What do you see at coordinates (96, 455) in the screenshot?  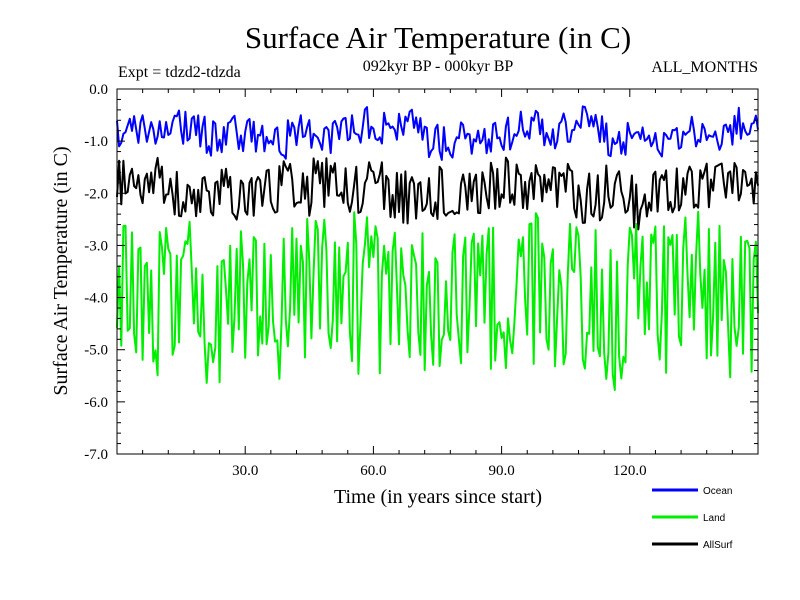 I see `y-tick-label: -7.0` at bounding box center [96, 455].